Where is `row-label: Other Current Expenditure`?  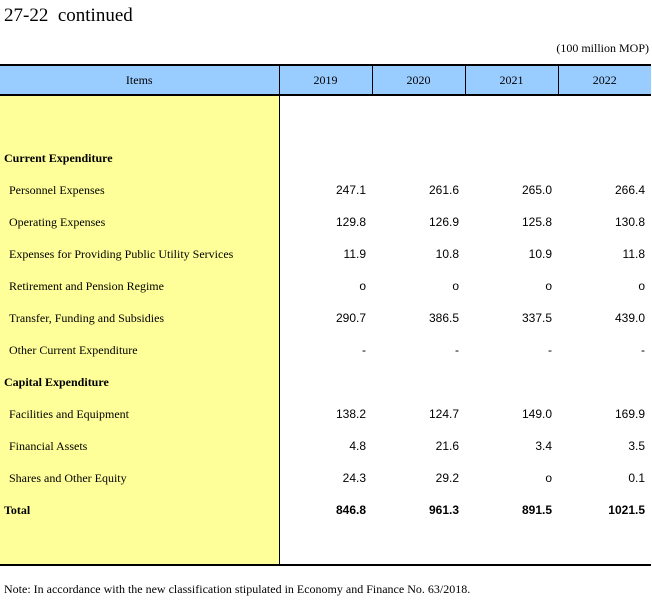
row-label: Other Current Expenditure is located at coordinates (140, 350).